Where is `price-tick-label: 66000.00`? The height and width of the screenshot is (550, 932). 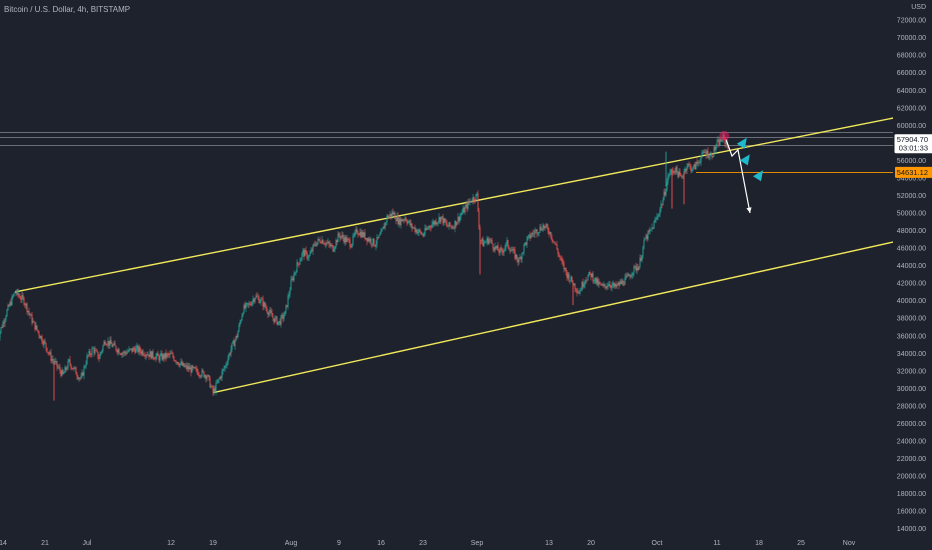
price-tick-label: 66000.00 is located at coordinates (911, 73).